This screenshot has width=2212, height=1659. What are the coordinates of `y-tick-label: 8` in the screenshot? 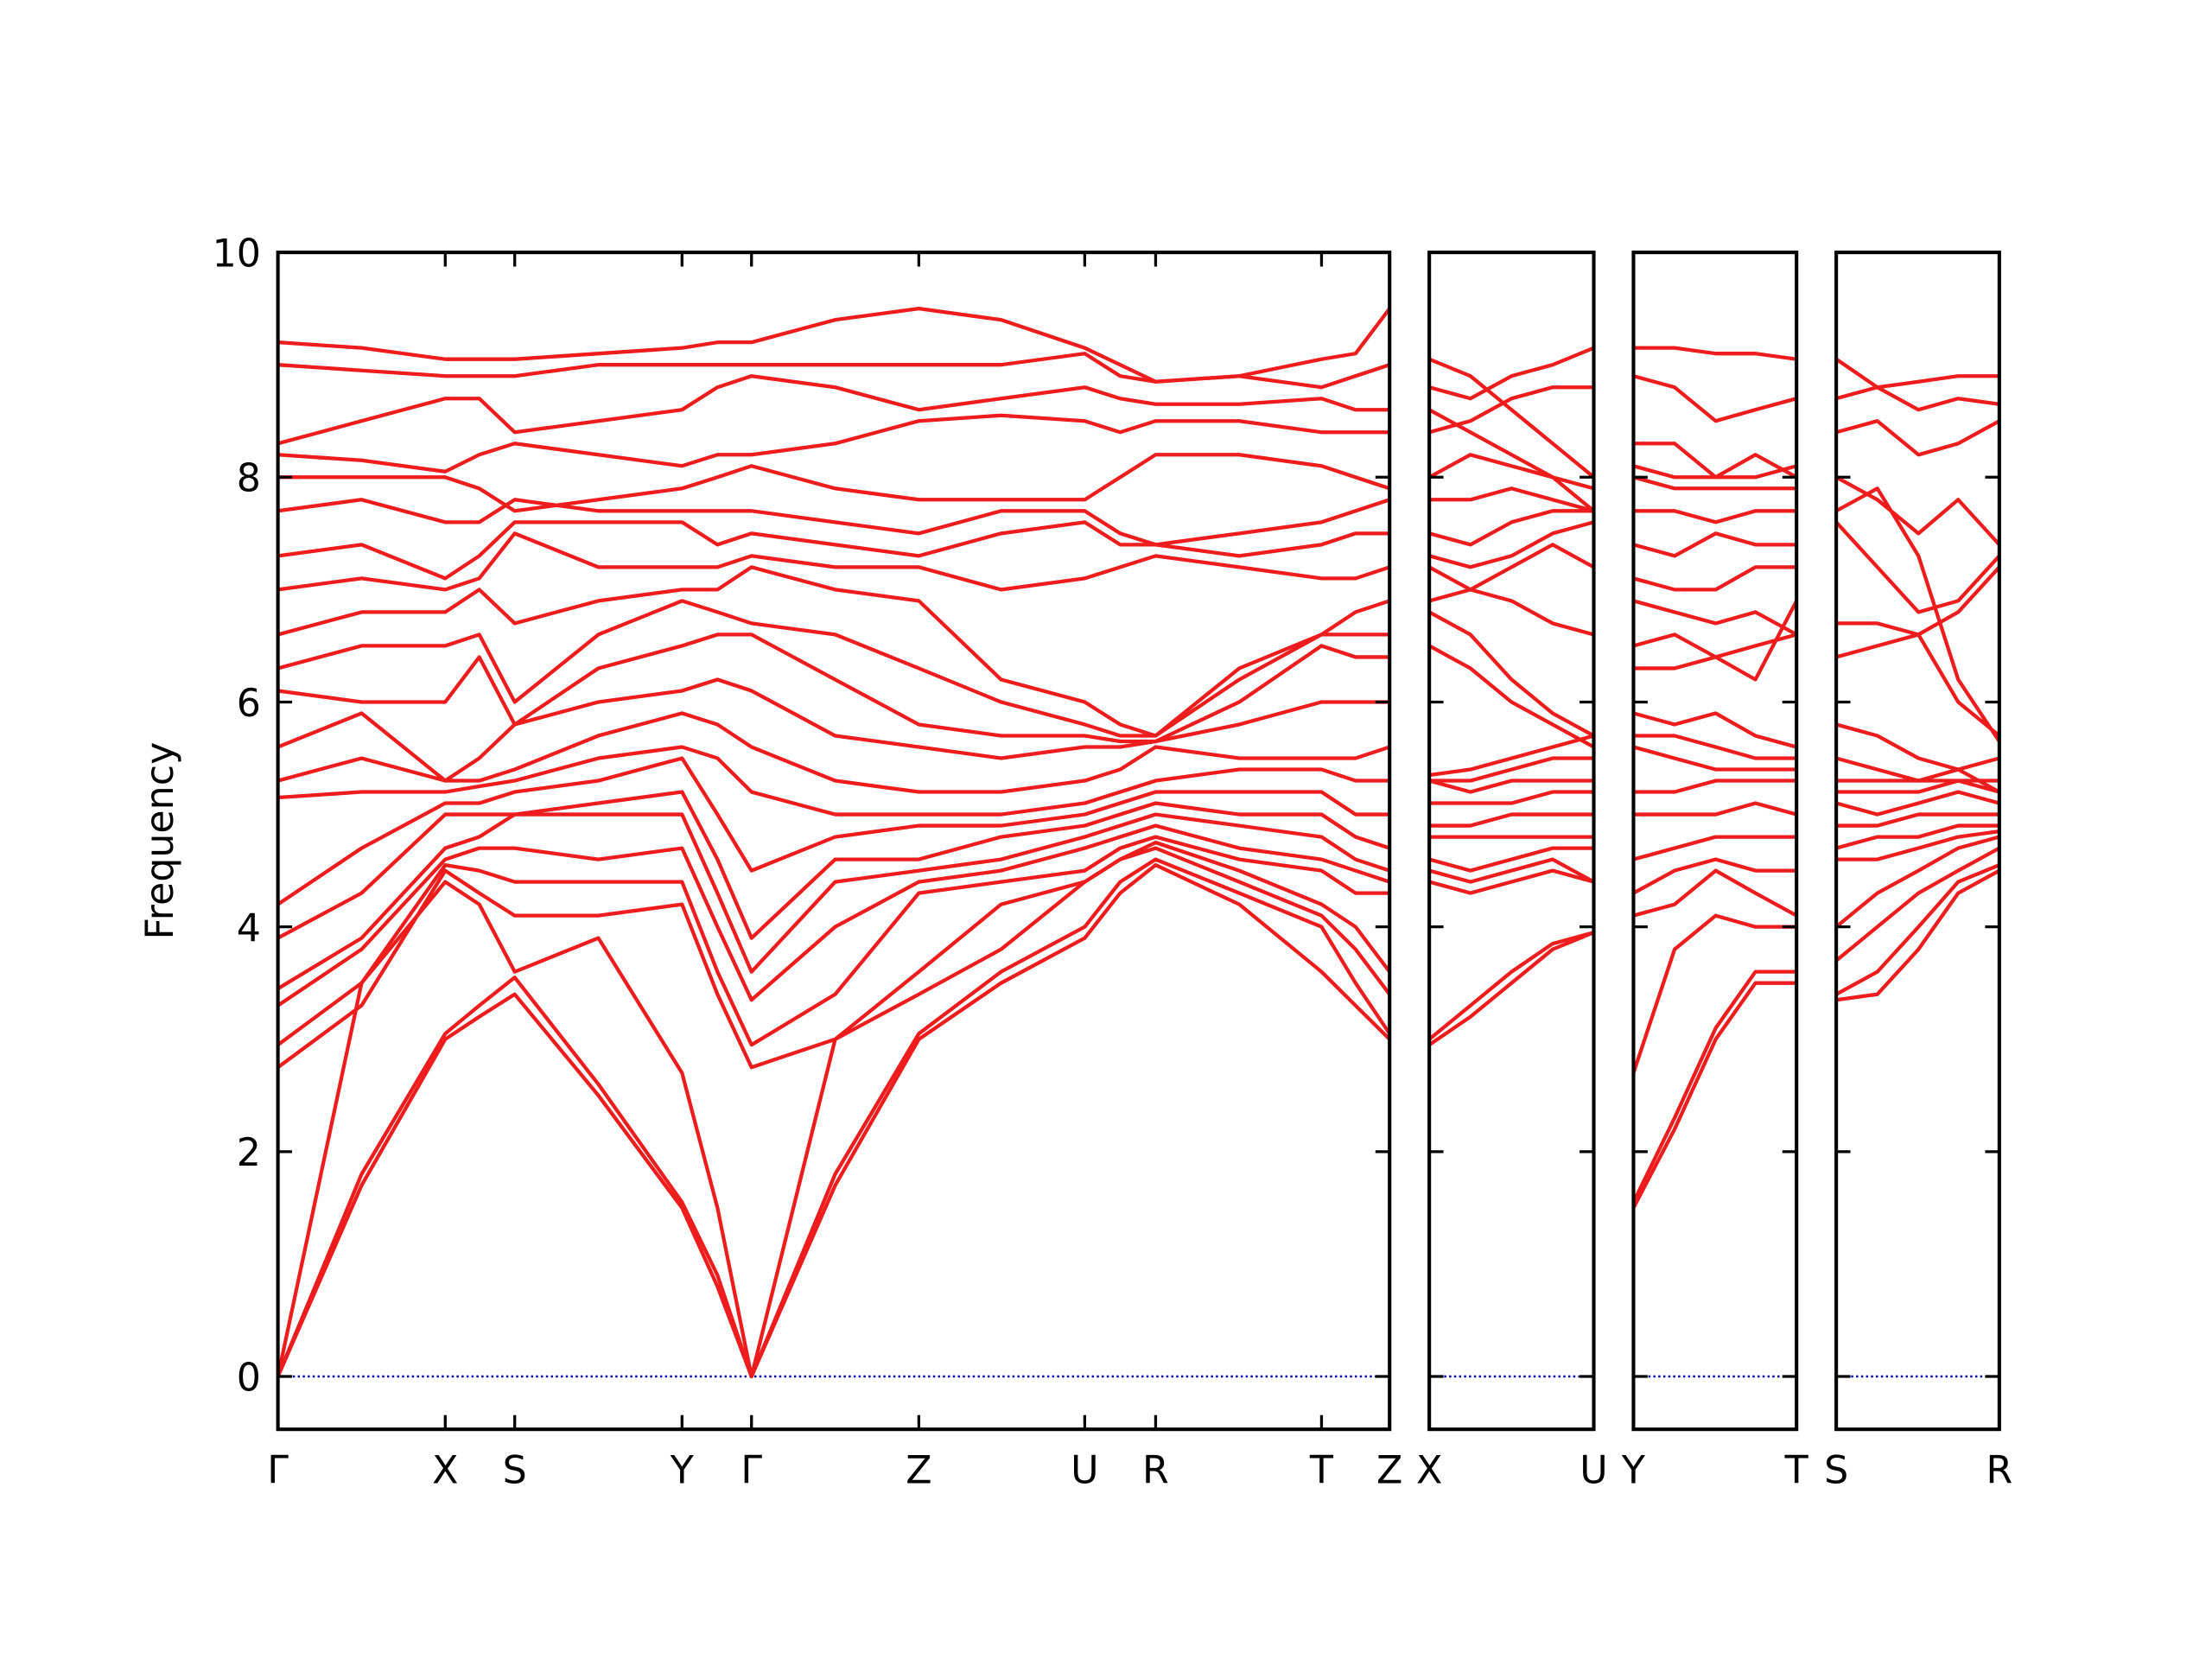 It's located at (249, 479).